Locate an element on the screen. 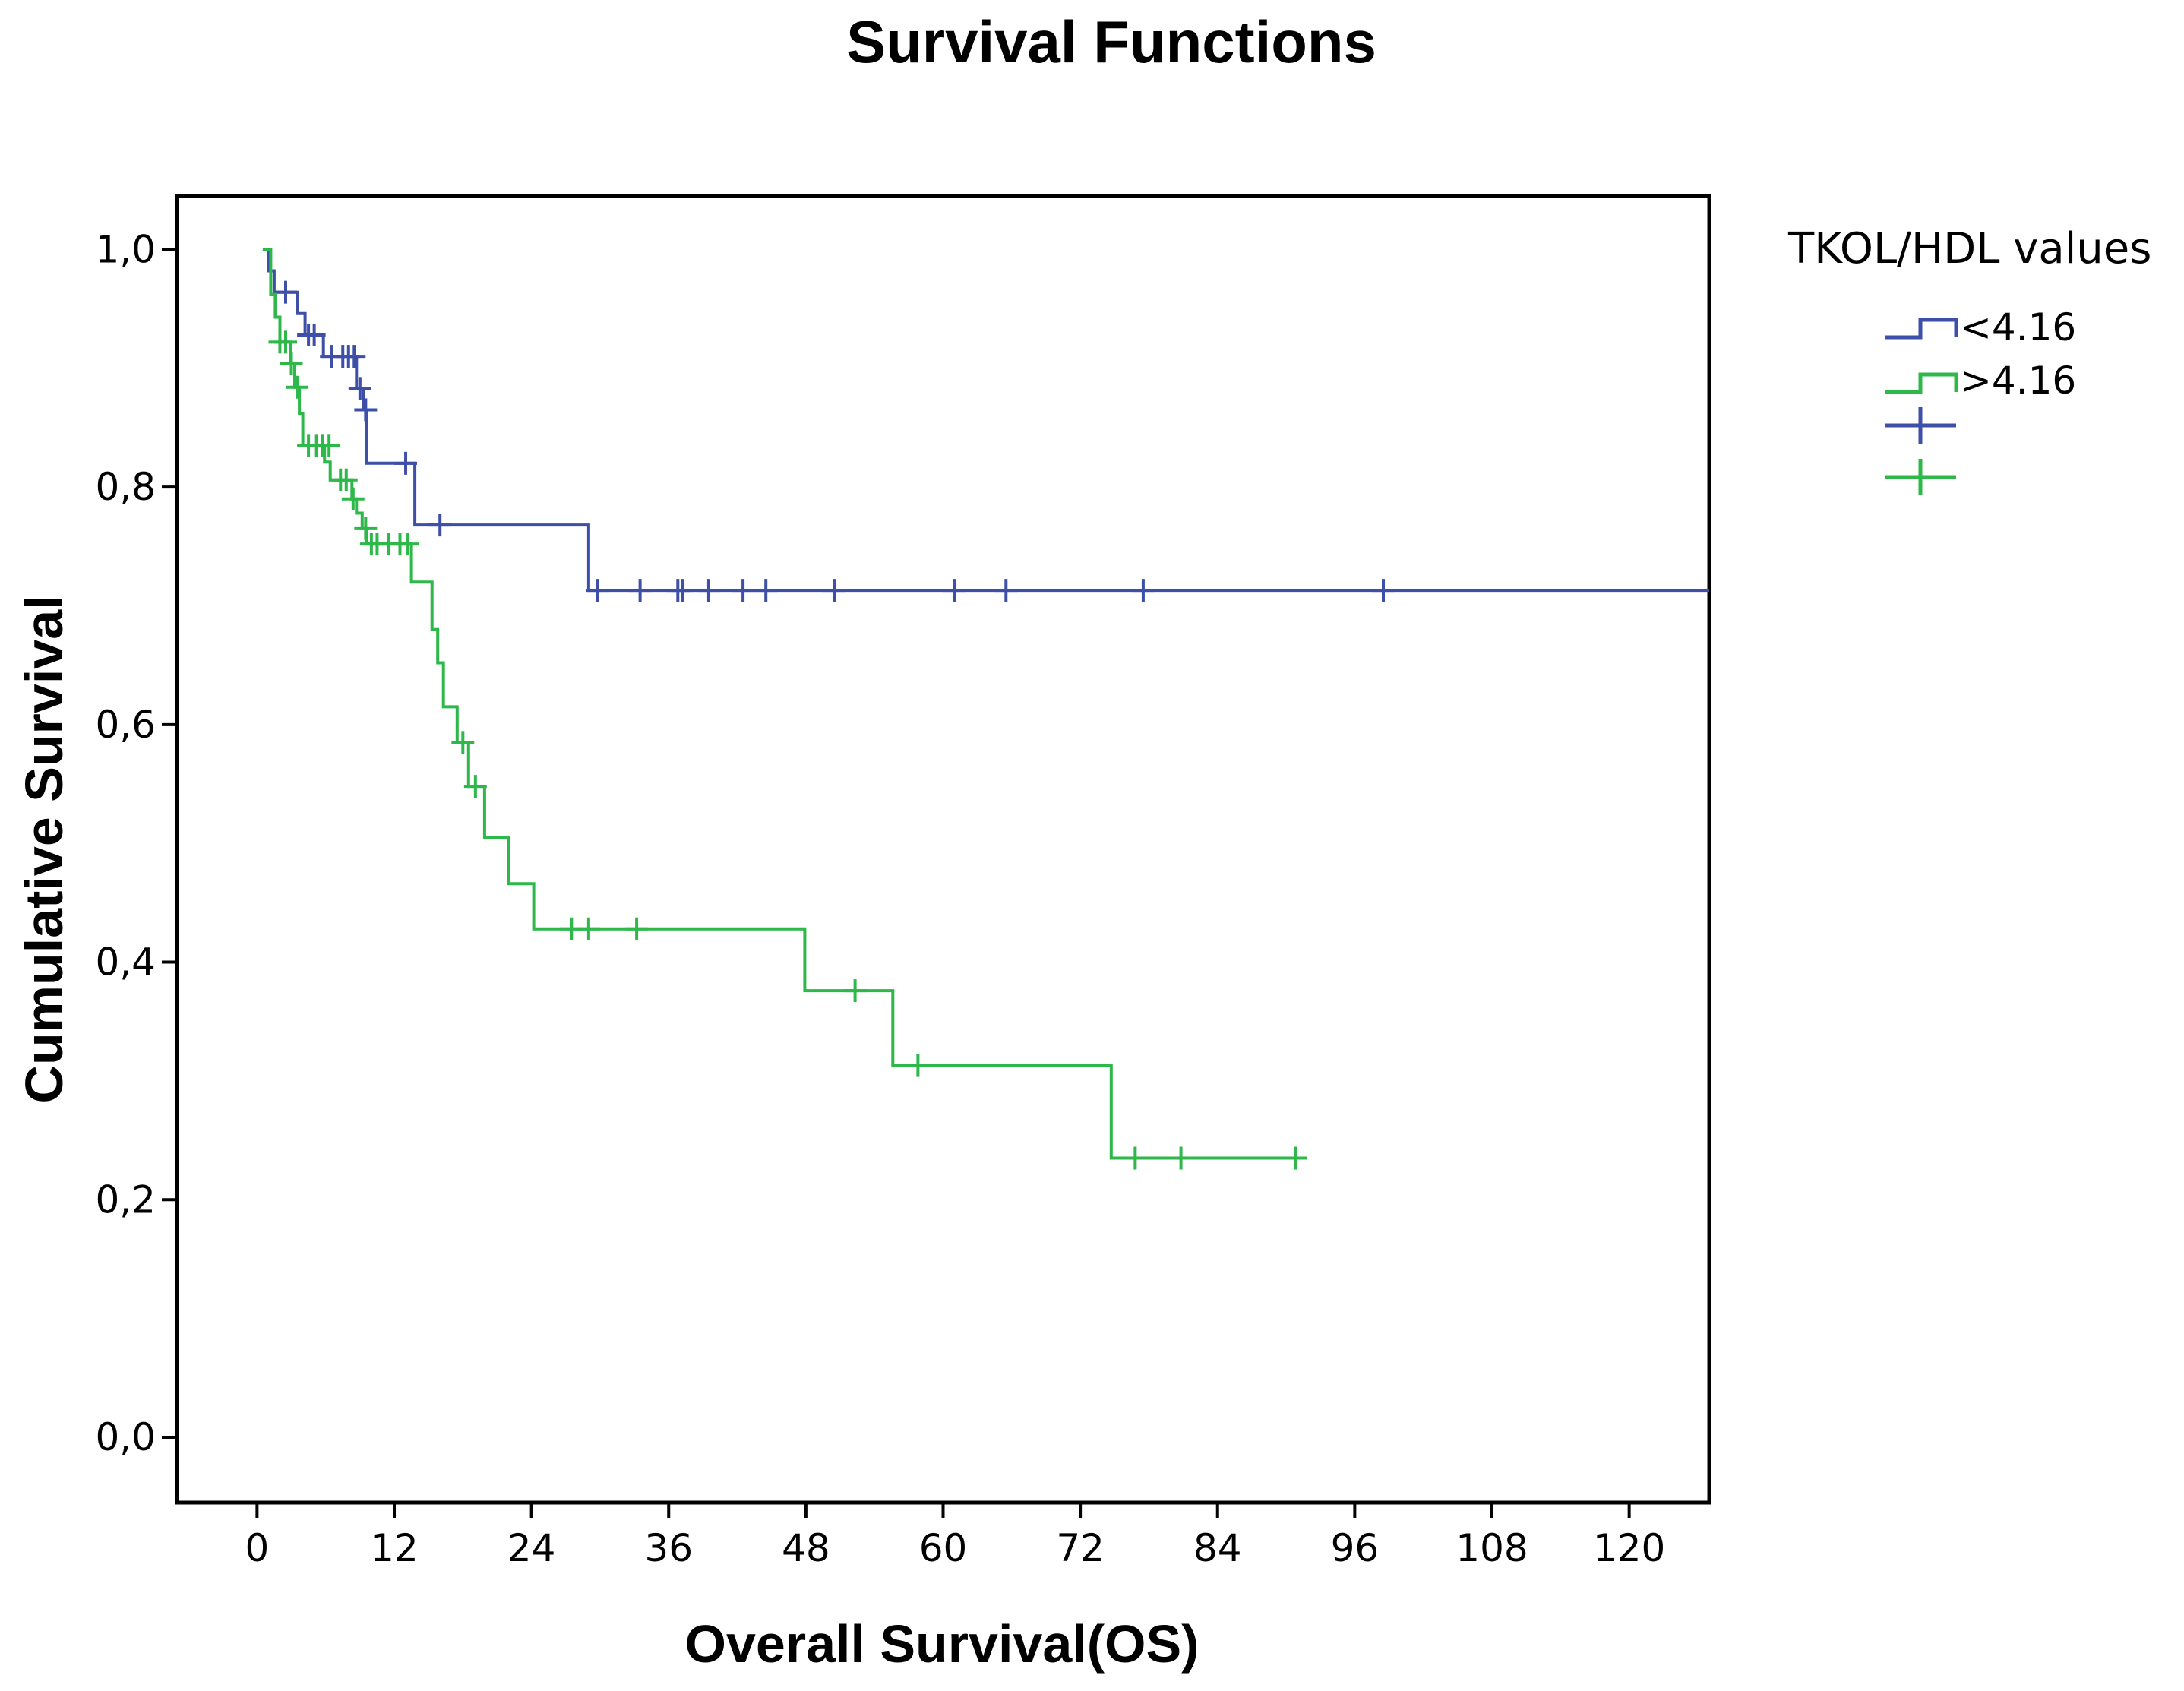 The image size is (2184, 1691). legend: TKOL/HDL values <4.16 >4.16 is located at coordinates (1969, 359).